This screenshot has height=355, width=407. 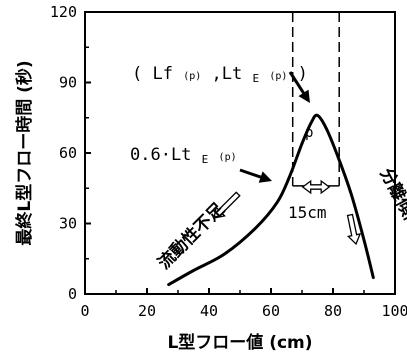 I want to click on y-tick-label: 90, so click(x=68, y=83).